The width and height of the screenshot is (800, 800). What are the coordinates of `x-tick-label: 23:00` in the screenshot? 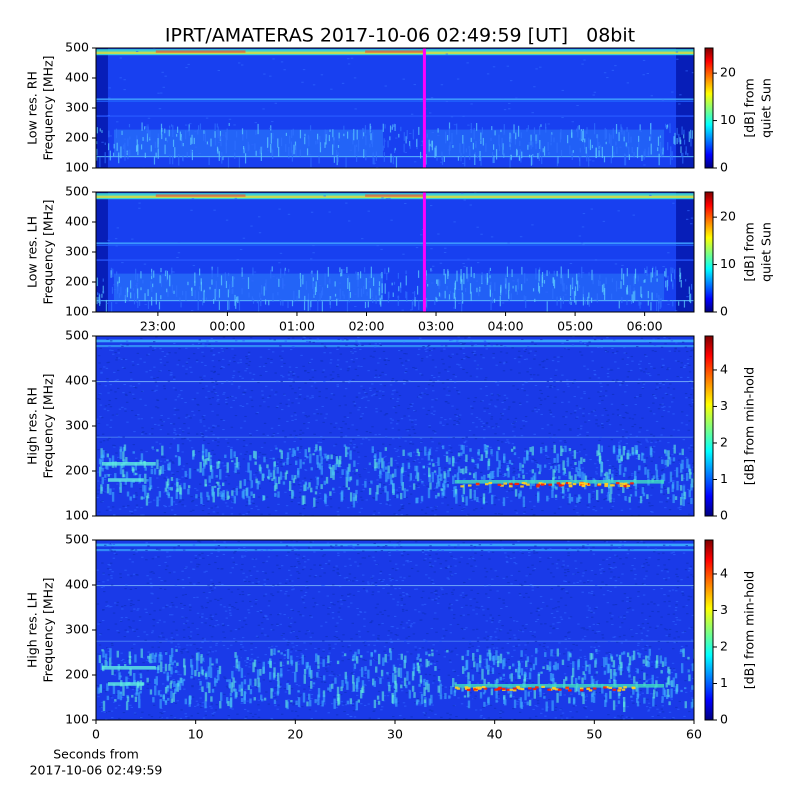 It's located at (158, 326).